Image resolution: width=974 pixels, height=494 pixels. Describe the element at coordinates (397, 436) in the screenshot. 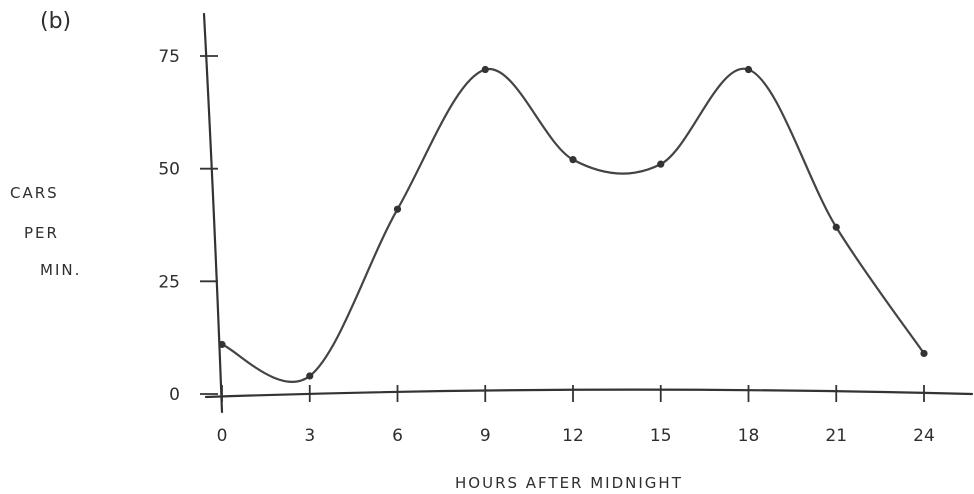

I see `x-tick-label: 6` at that location.